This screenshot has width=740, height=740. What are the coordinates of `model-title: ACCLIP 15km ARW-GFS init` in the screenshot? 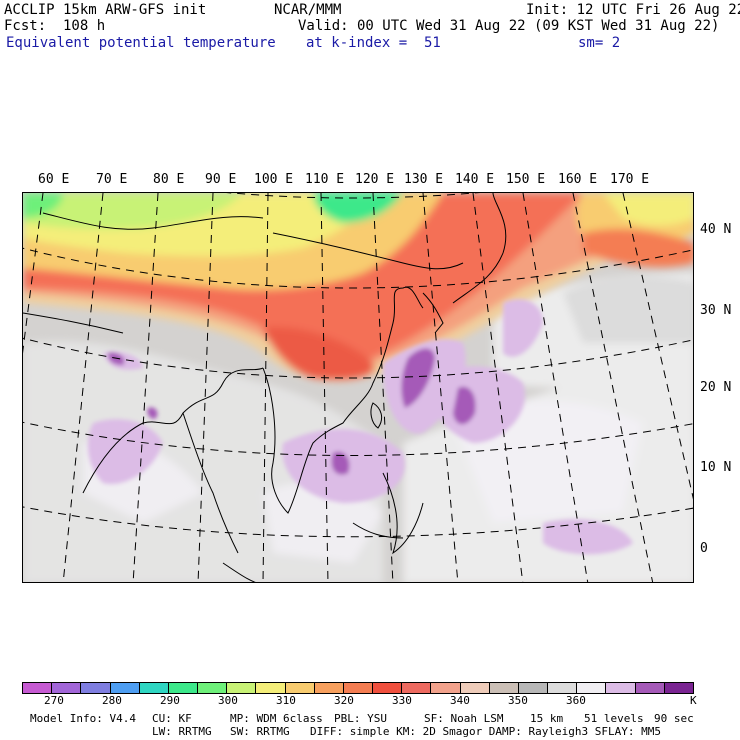 It's located at (105, 10).